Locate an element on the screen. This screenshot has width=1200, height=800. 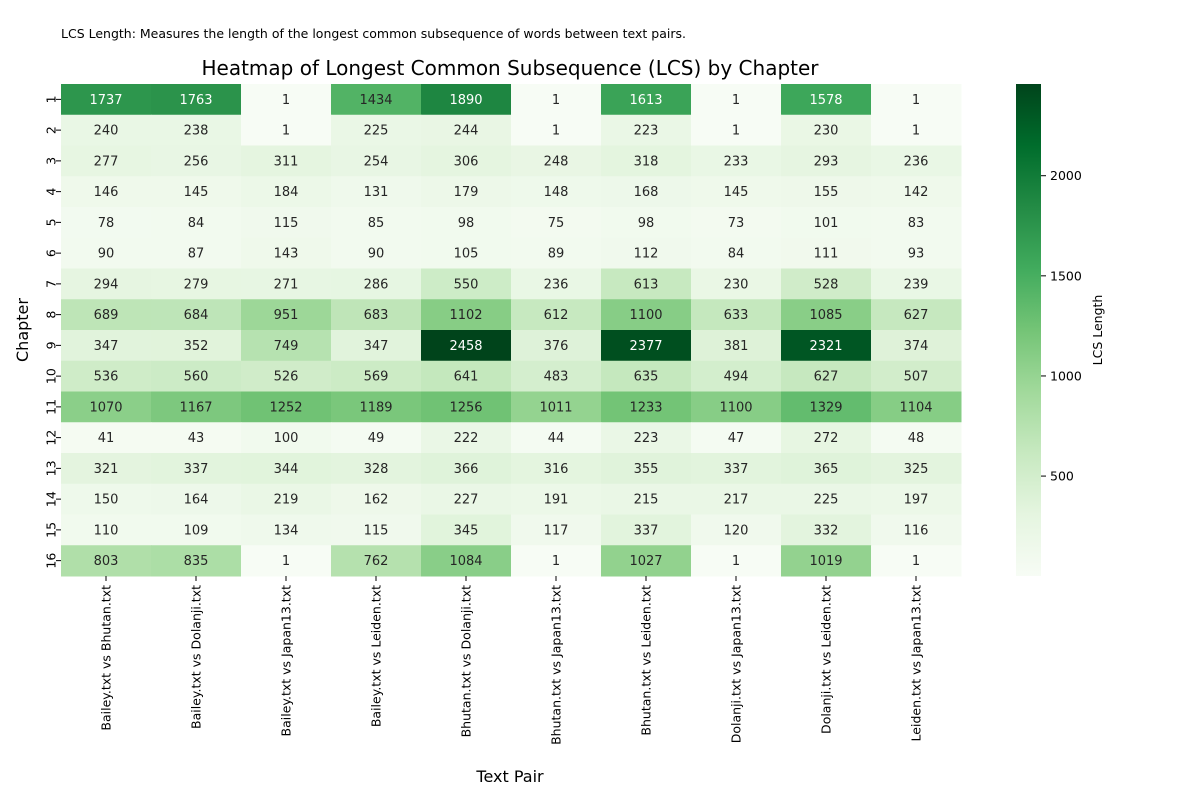
cell-value-label: 366 is located at coordinates (466, 469).